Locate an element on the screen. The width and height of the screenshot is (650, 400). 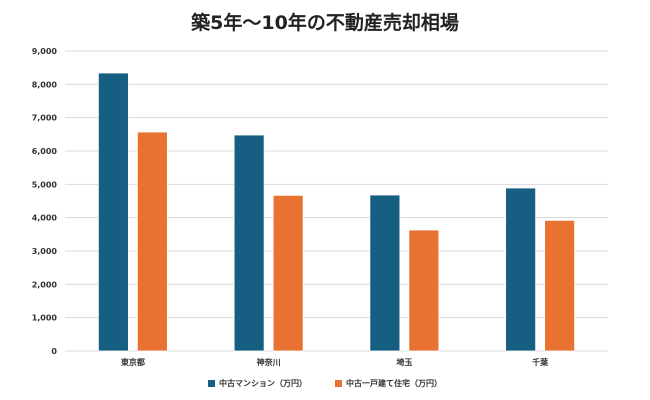
y-tick-label: 1,000 is located at coordinates (45, 318).